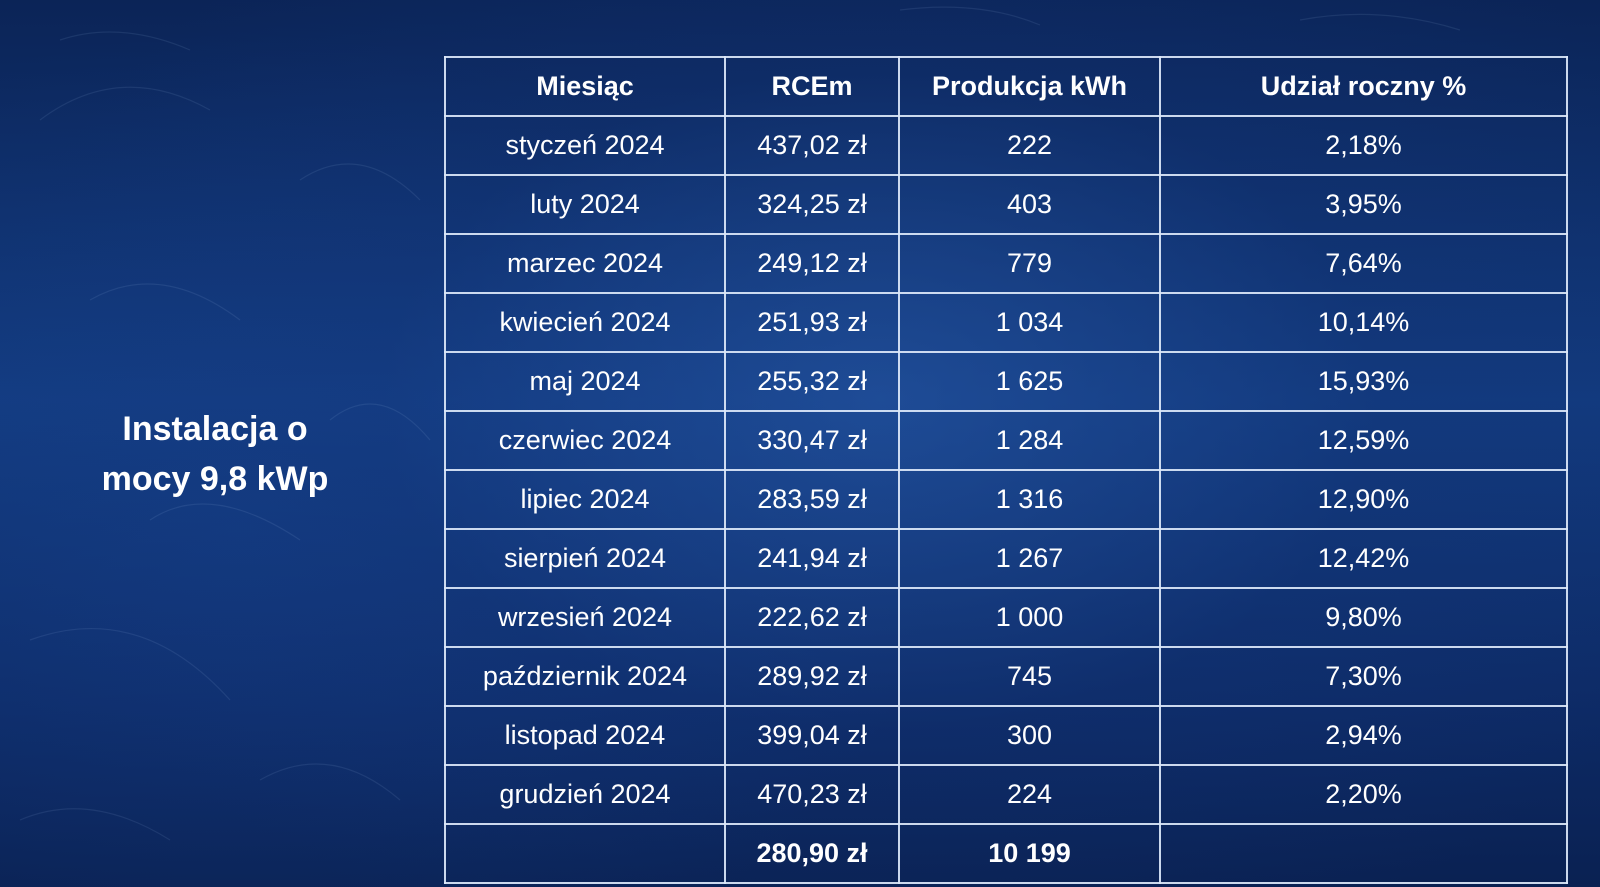 Image resolution: width=1600 pixels, height=887 pixels. What do you see at coordinates (812, 440) in the screenshot?
I see `cell-rcem: 330,47 zł` at bounding box center [812, 440].